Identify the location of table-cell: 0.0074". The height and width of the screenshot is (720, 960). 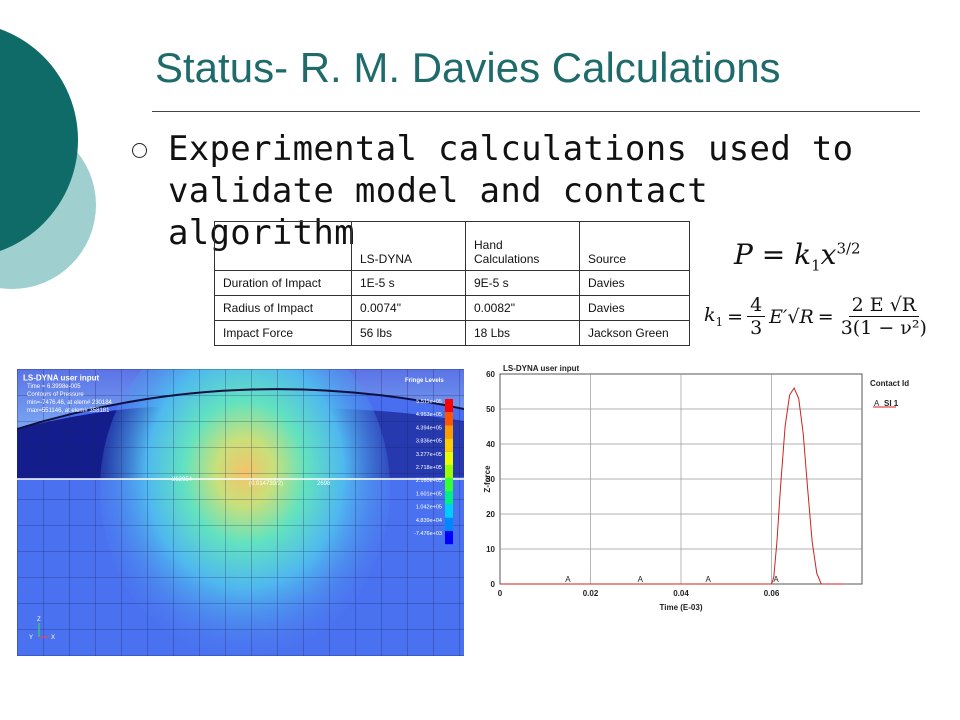
(408, 308).